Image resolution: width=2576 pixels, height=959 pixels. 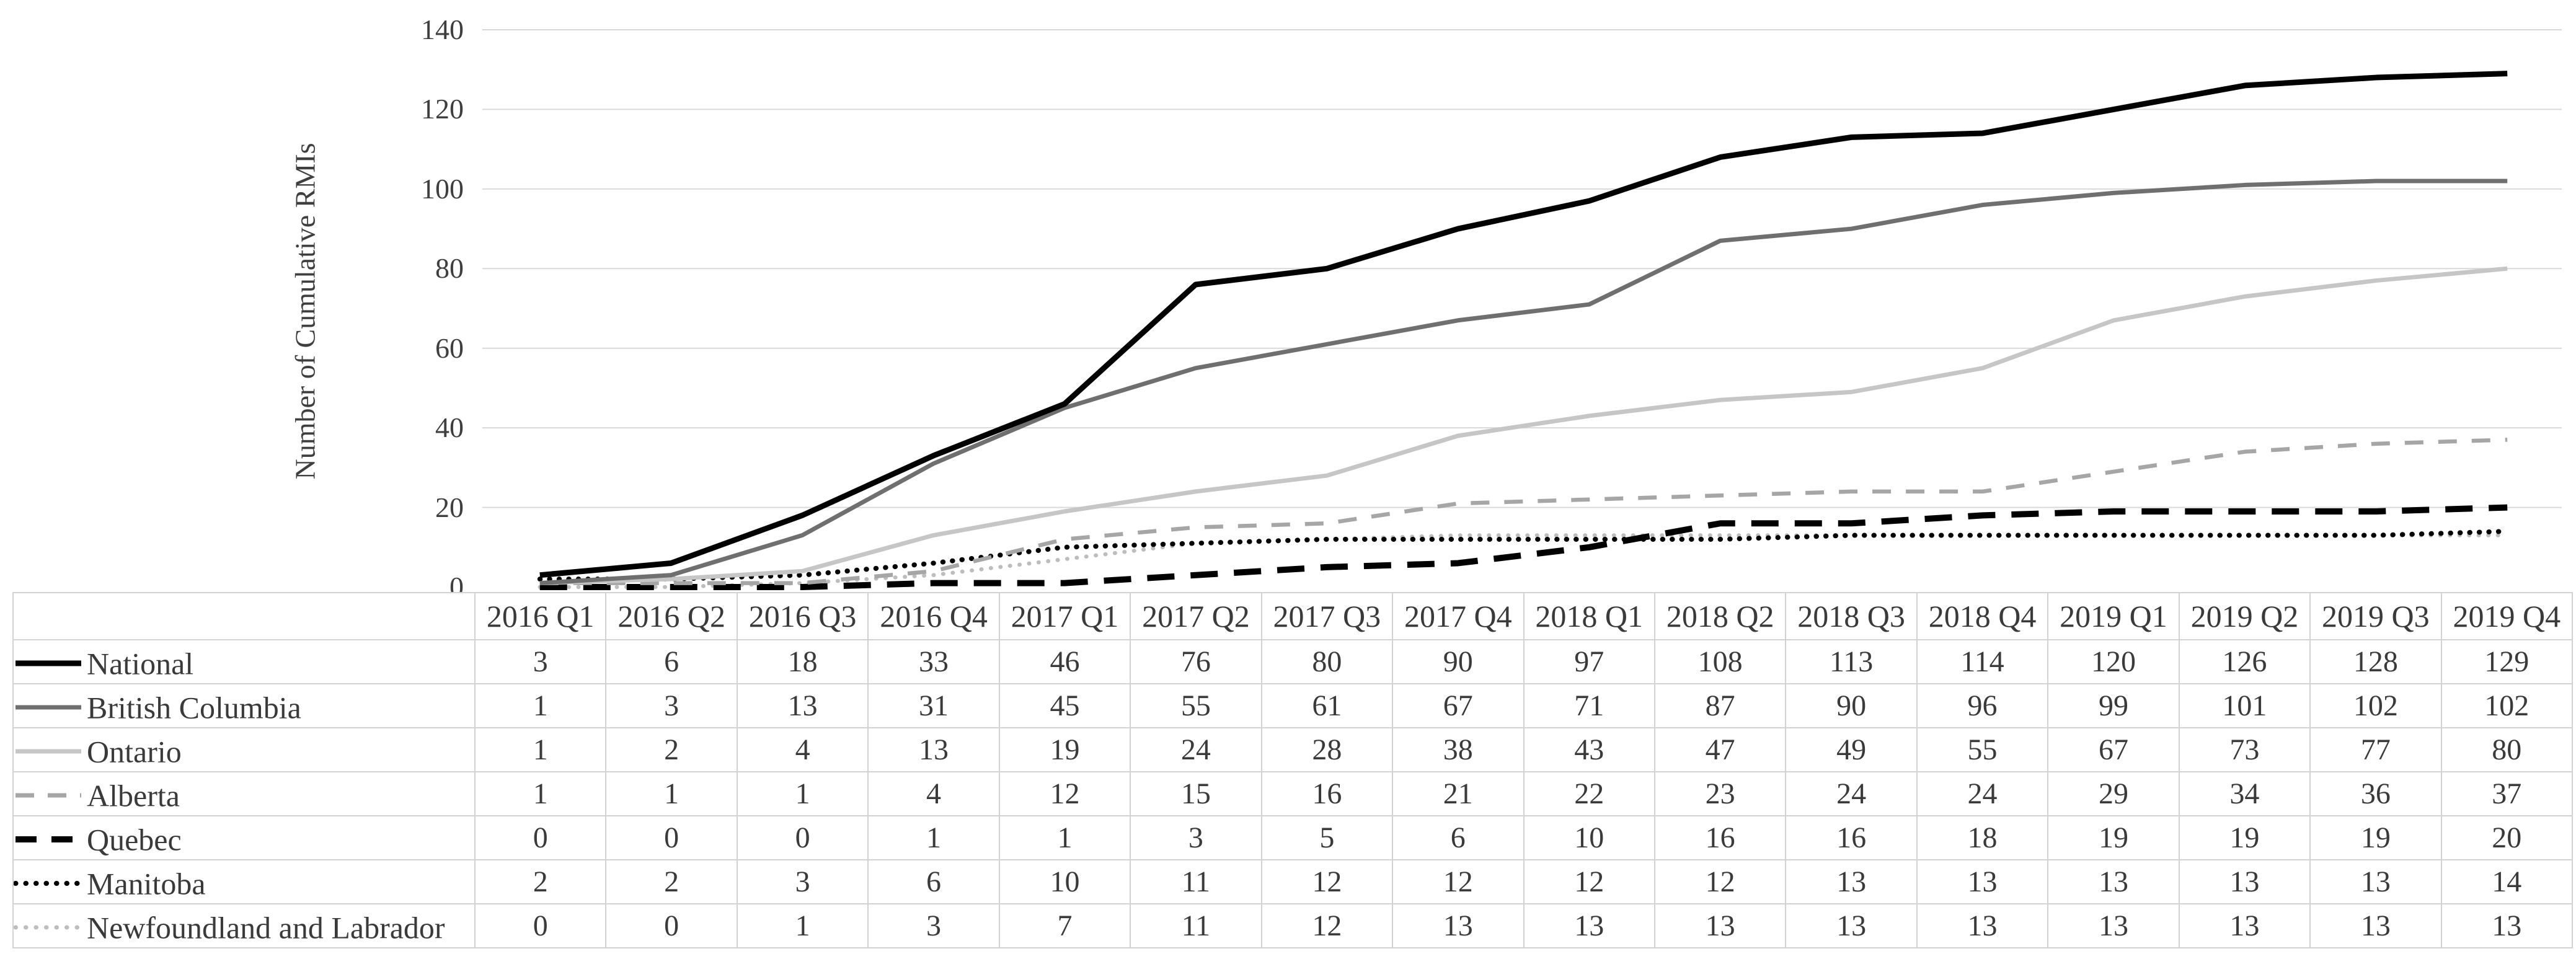 I want to click on series-line-manitoba, so click(x=1524, y=555).